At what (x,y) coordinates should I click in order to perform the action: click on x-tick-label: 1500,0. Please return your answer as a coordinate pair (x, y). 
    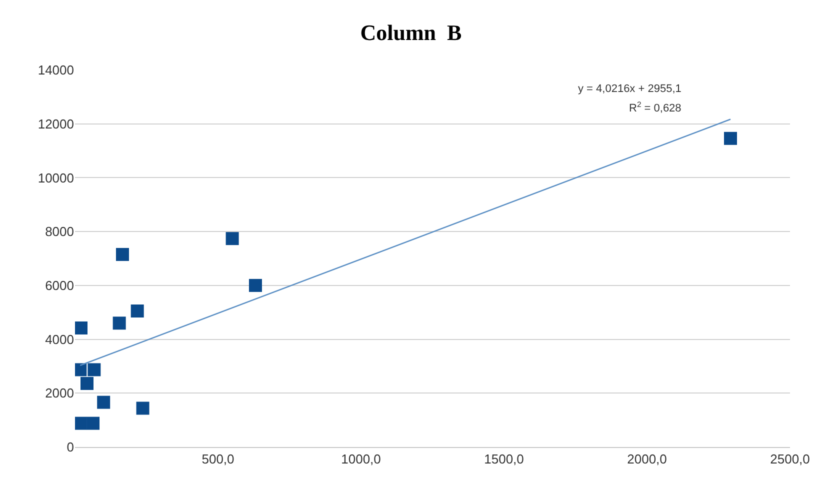
    Looking at the image, I should click on (504, 459).